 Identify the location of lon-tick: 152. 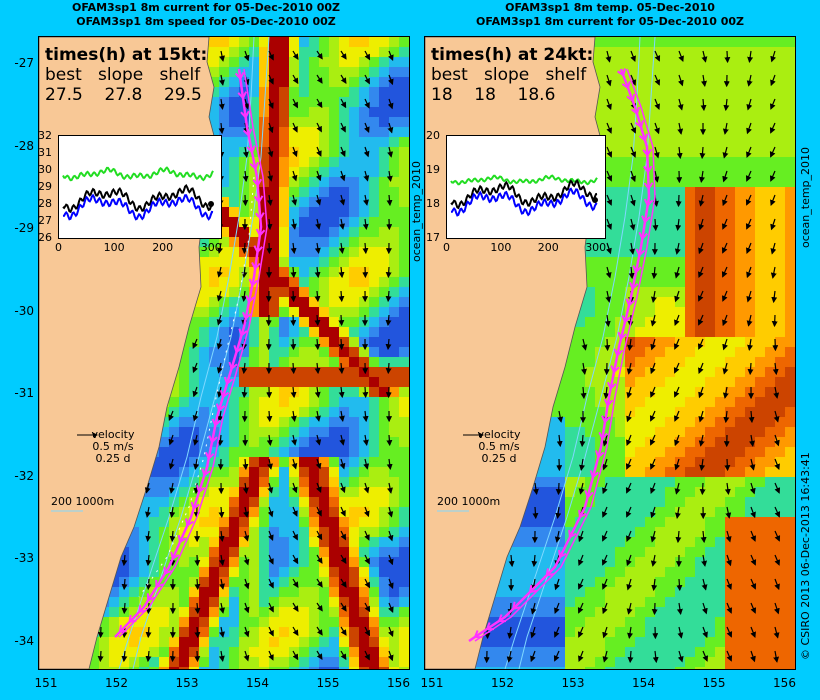
(502, 683).